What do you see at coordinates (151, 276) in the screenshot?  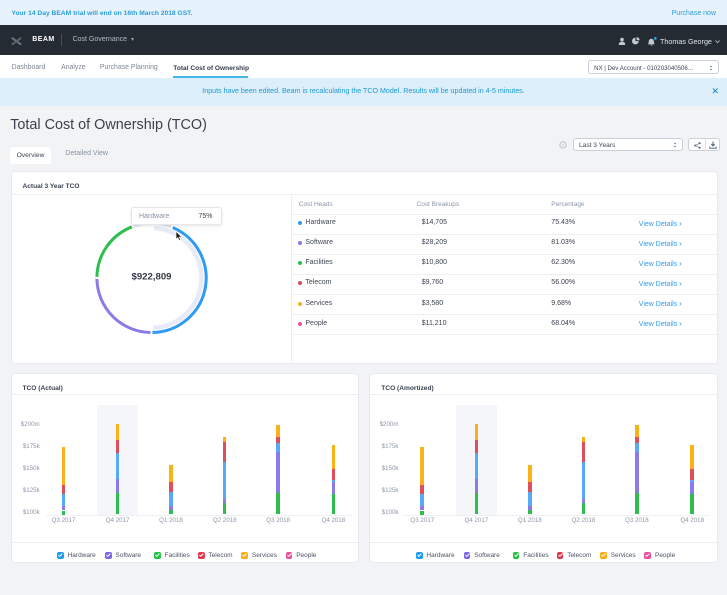 I see `svg-text: $922,809` at bounding box center [151, 276].